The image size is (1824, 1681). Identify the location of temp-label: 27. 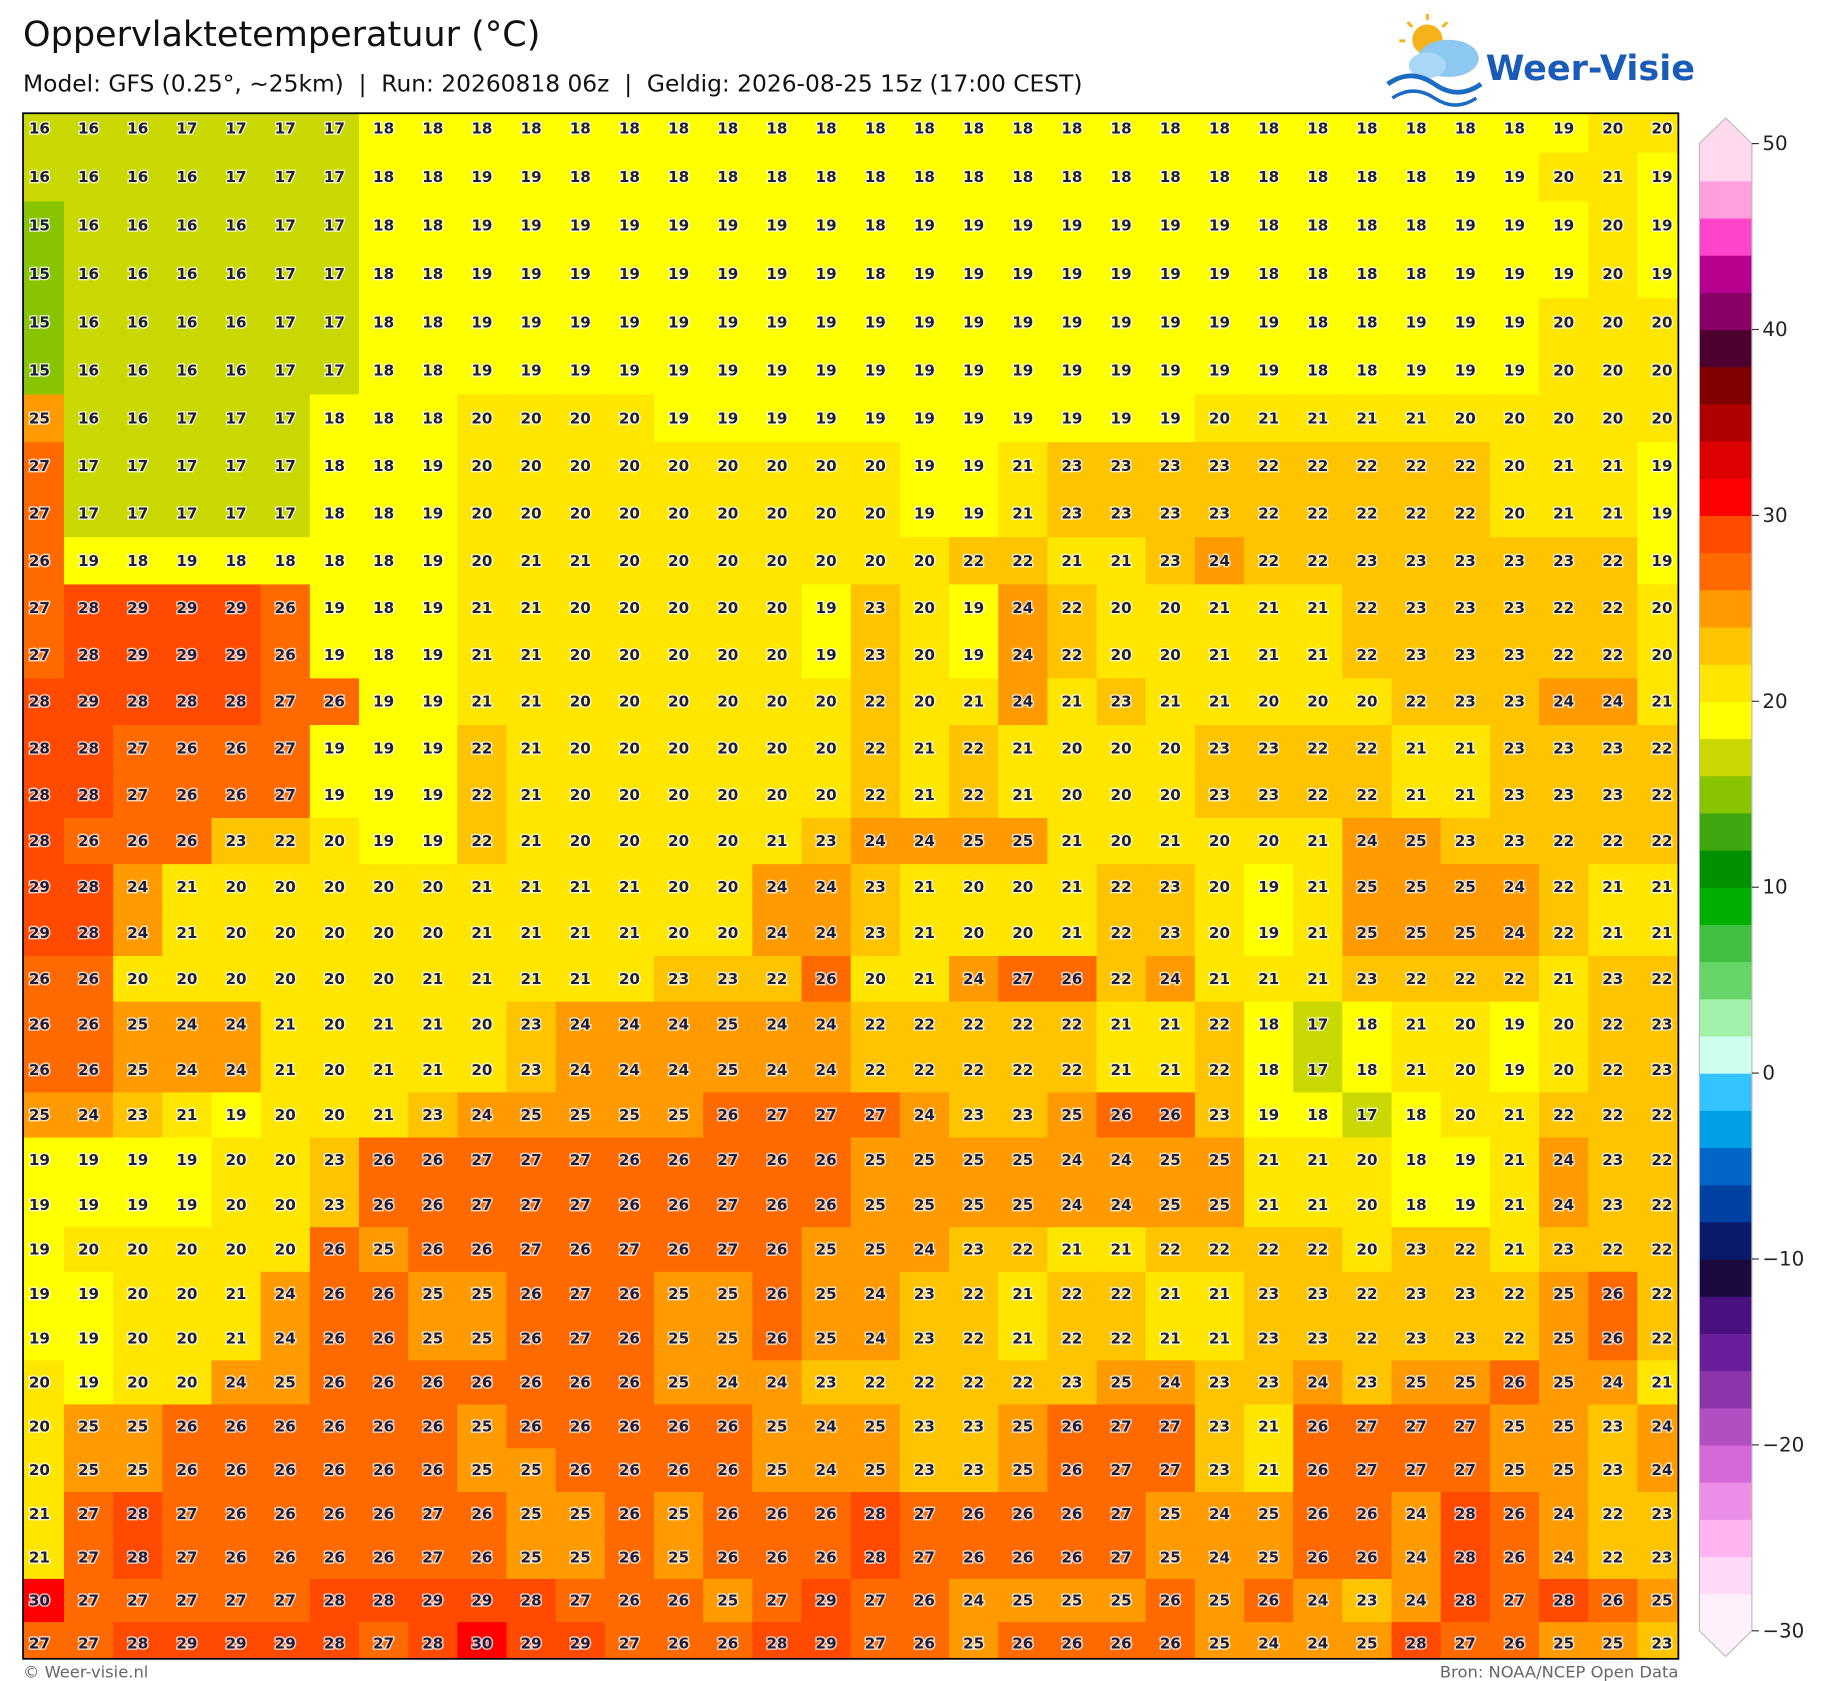
(88, 1514).